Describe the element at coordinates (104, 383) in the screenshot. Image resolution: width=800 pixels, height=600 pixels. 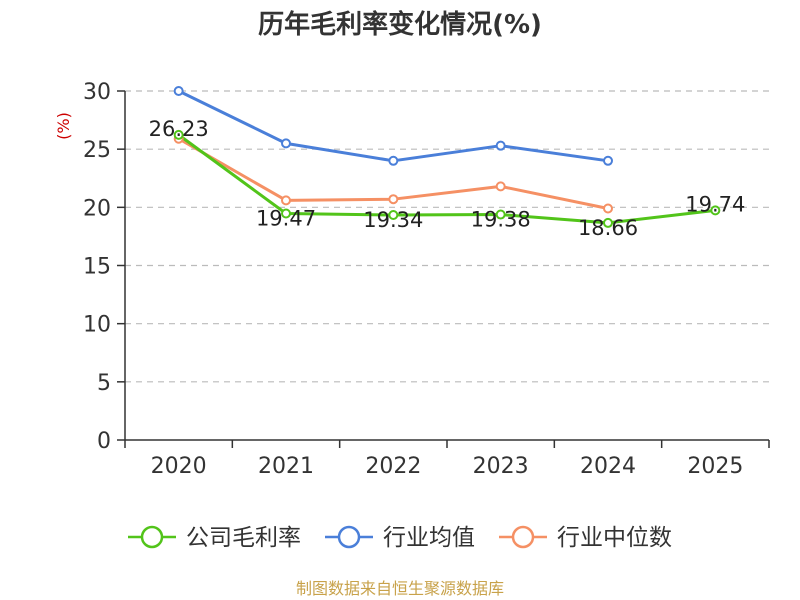
I see `y-tick-label: 5` at that location.